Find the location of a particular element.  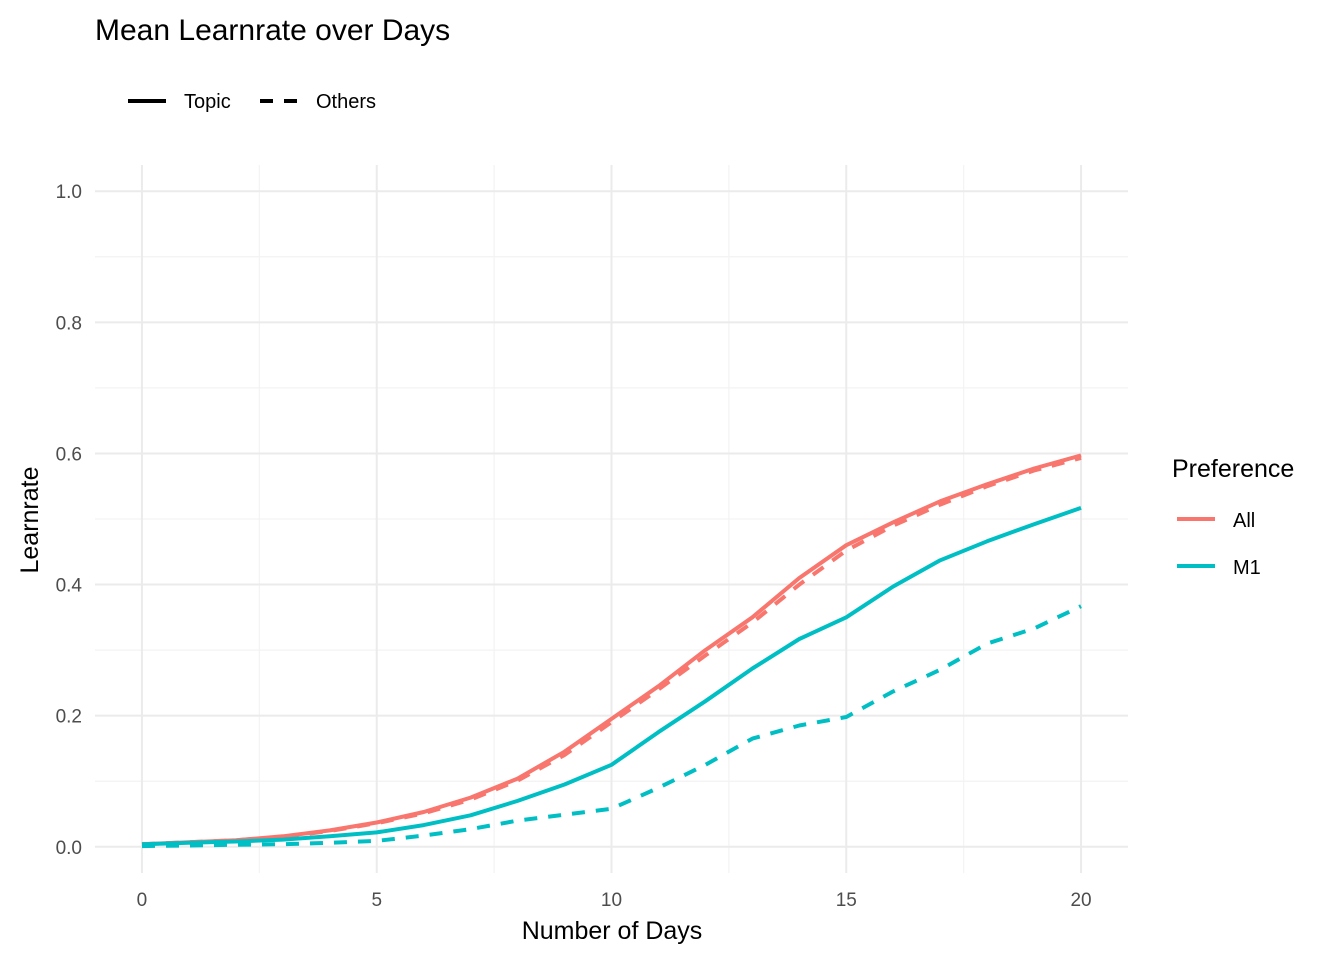

y-tick-label: 0.2 is located at coordinates (69, 717).